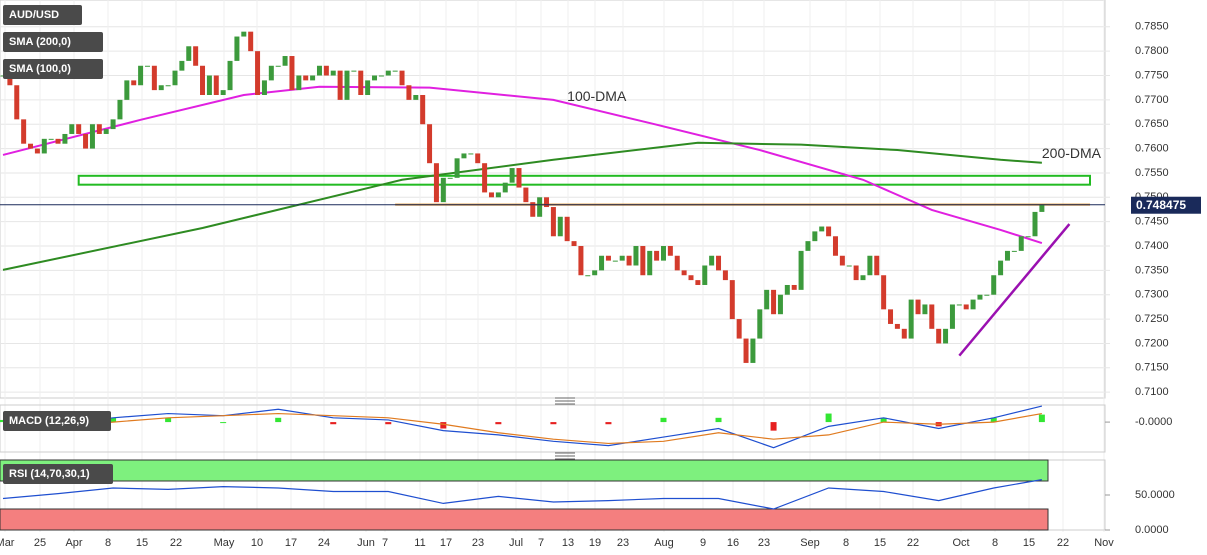 This screenshot has height=555, width=1207. Describe the element at coordinates (1152, 319) in the screenshot. I see `y-tick-label: 0.7250` at that location.